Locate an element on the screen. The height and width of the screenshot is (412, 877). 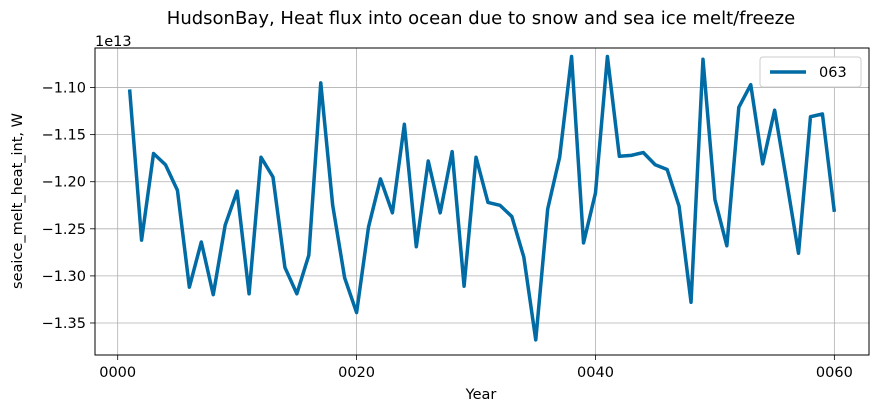
x-tick-label: 0020 is located at coordinates (356, 373).